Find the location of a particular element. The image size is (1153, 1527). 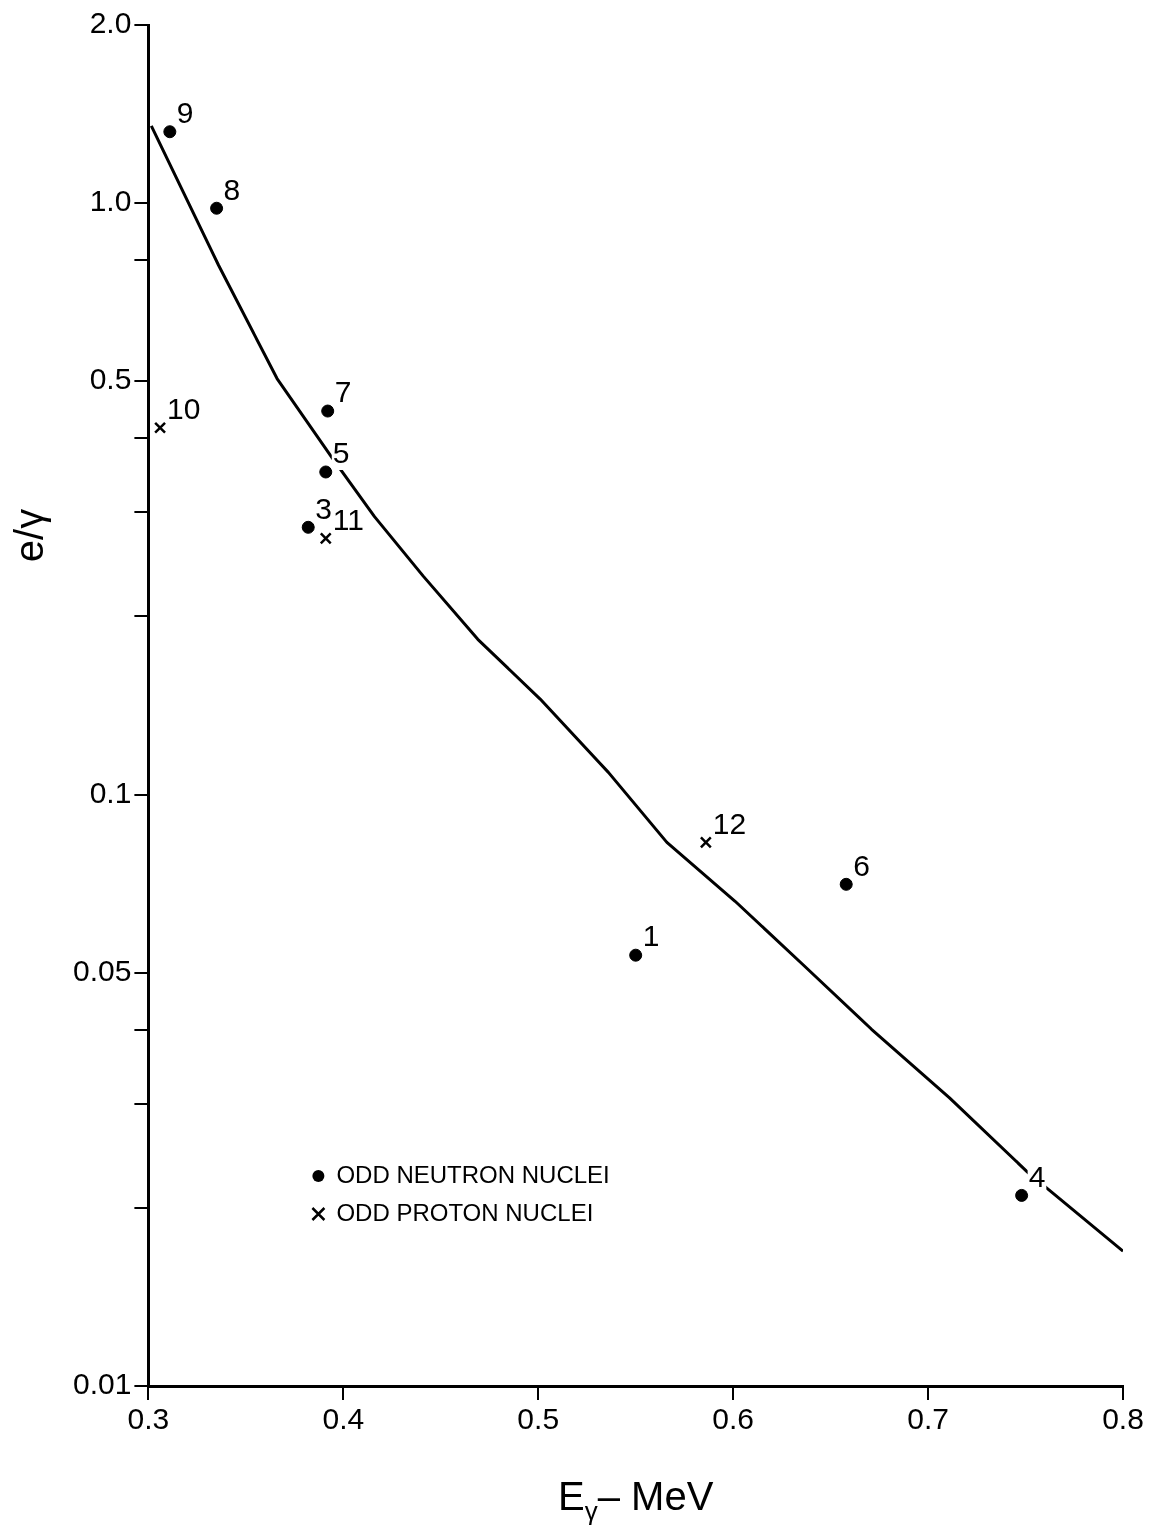

y-tick-label: 0.1 is located at coordinates (110, 792).